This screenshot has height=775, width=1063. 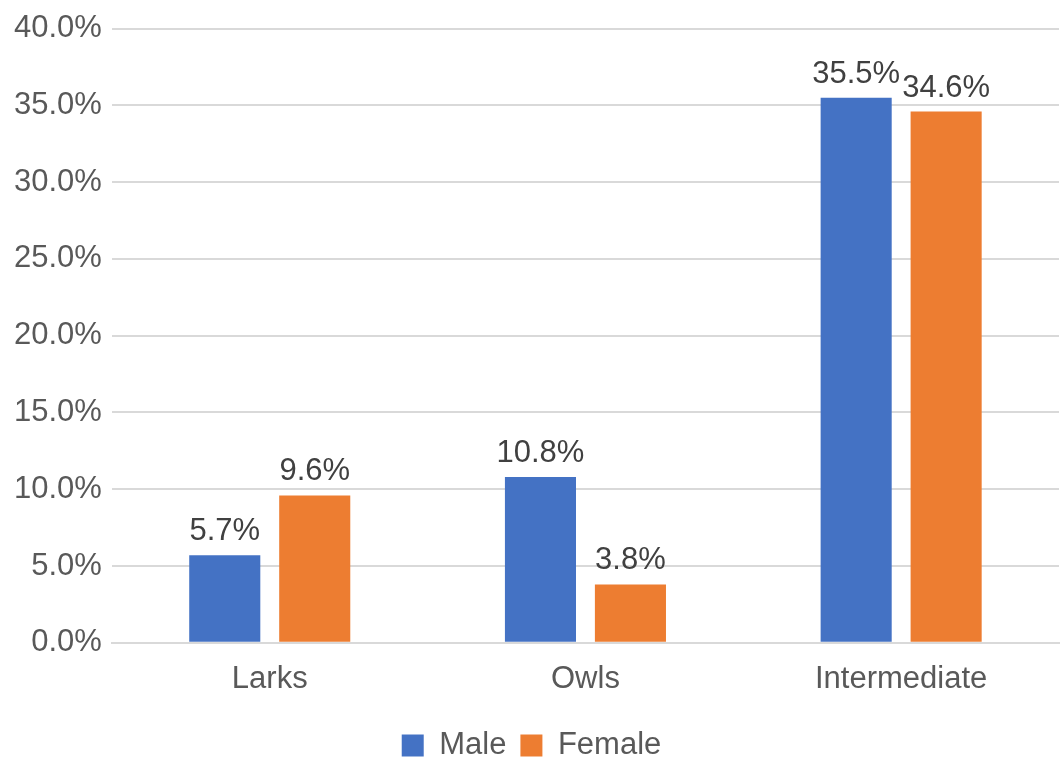 I want to click on data-label: 35.5%, so click(x=856, y=72).